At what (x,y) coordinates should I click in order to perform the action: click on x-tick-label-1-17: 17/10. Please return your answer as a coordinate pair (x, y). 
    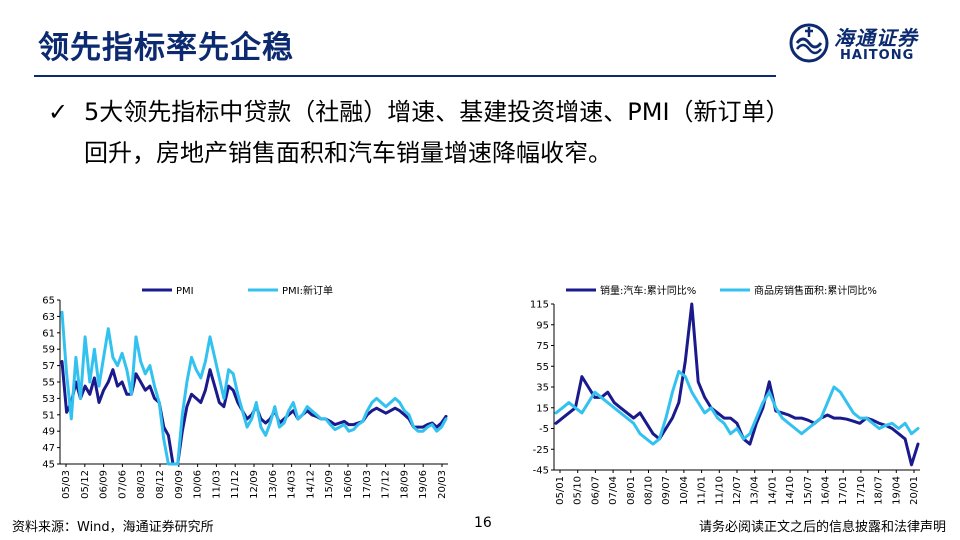
    Looking at the image, I should click on (861, 490).